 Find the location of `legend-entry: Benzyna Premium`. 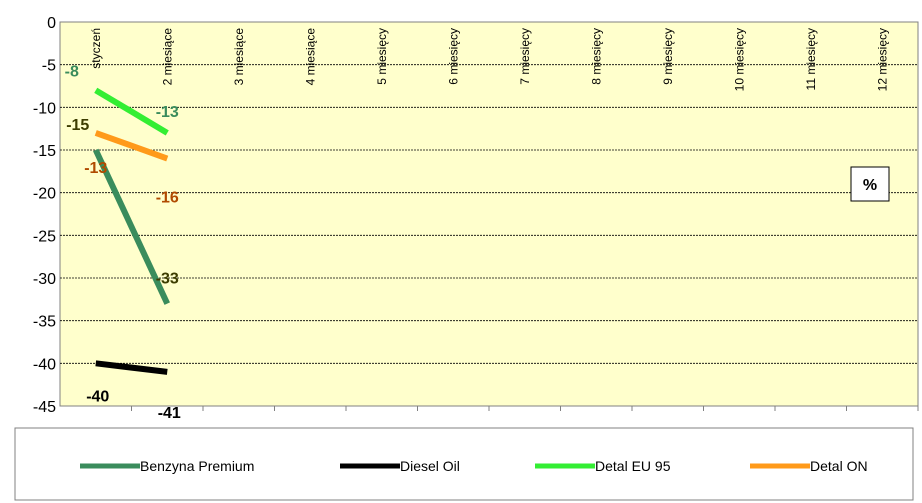

legend-entry: Benzyna Premium is located at coordinates (197, 466).